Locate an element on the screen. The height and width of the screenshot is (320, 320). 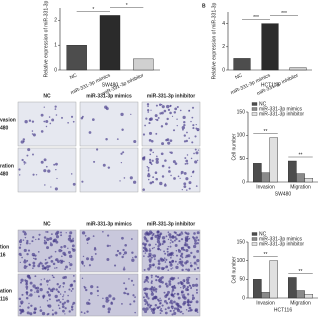
micrograph is located at coordinates (47, 124).